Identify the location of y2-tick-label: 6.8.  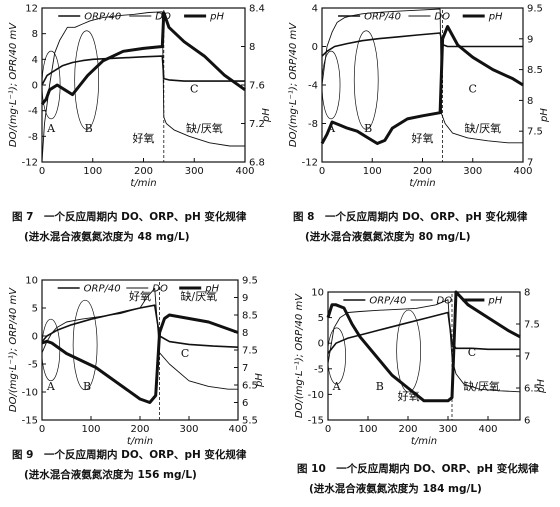
(257, 163).